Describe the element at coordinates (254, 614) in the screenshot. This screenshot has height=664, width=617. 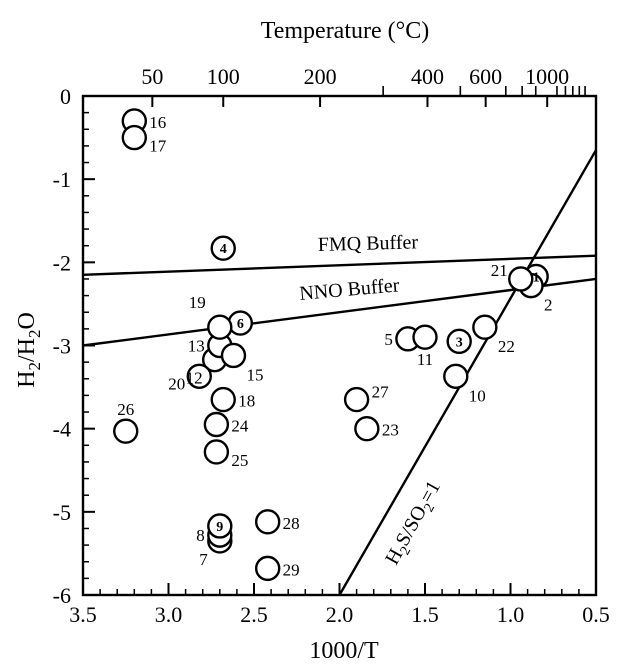
I see `x-tick-label: 2.5` at that location.